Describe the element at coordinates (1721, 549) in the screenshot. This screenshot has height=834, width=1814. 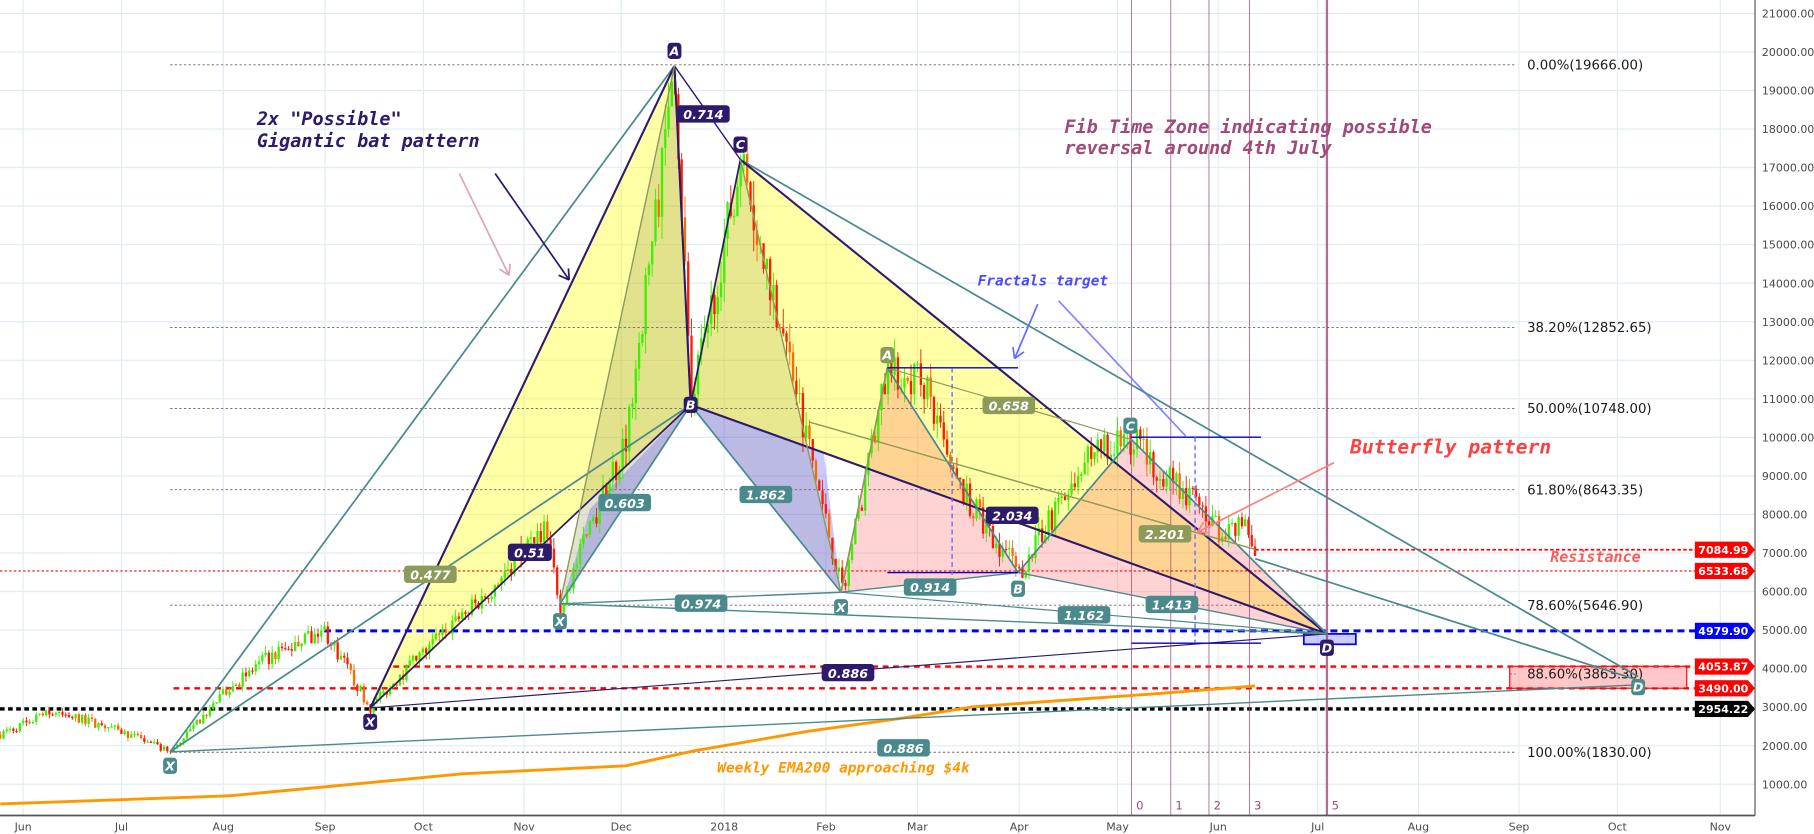
I see `price-tag` at that location.